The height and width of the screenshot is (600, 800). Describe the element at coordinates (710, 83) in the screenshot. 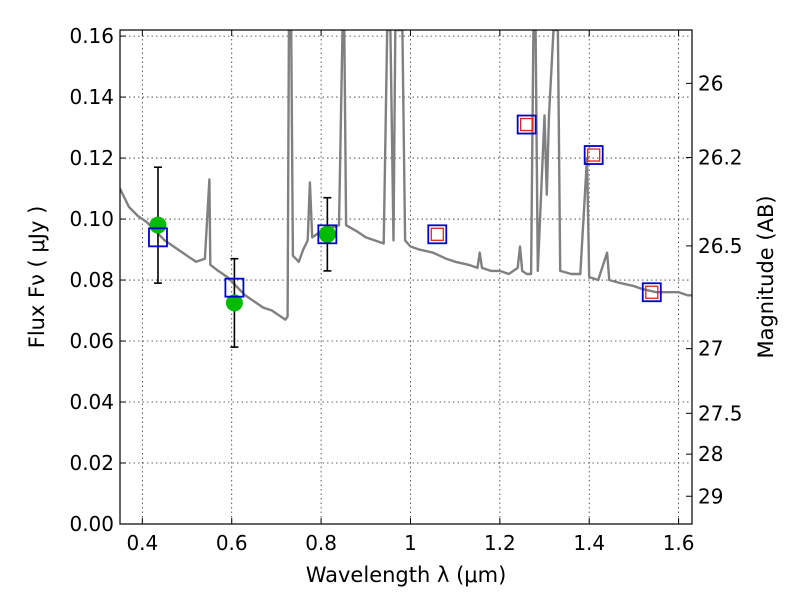

I see `right-tick-label-0: 26` at that location.